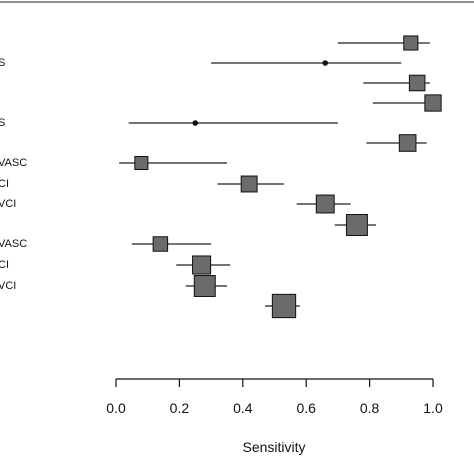 The image size is (474, 474). Describe the element at coordinates (116, 408) in the screenshot. I see `x-tick-label: 0.0` at that location.